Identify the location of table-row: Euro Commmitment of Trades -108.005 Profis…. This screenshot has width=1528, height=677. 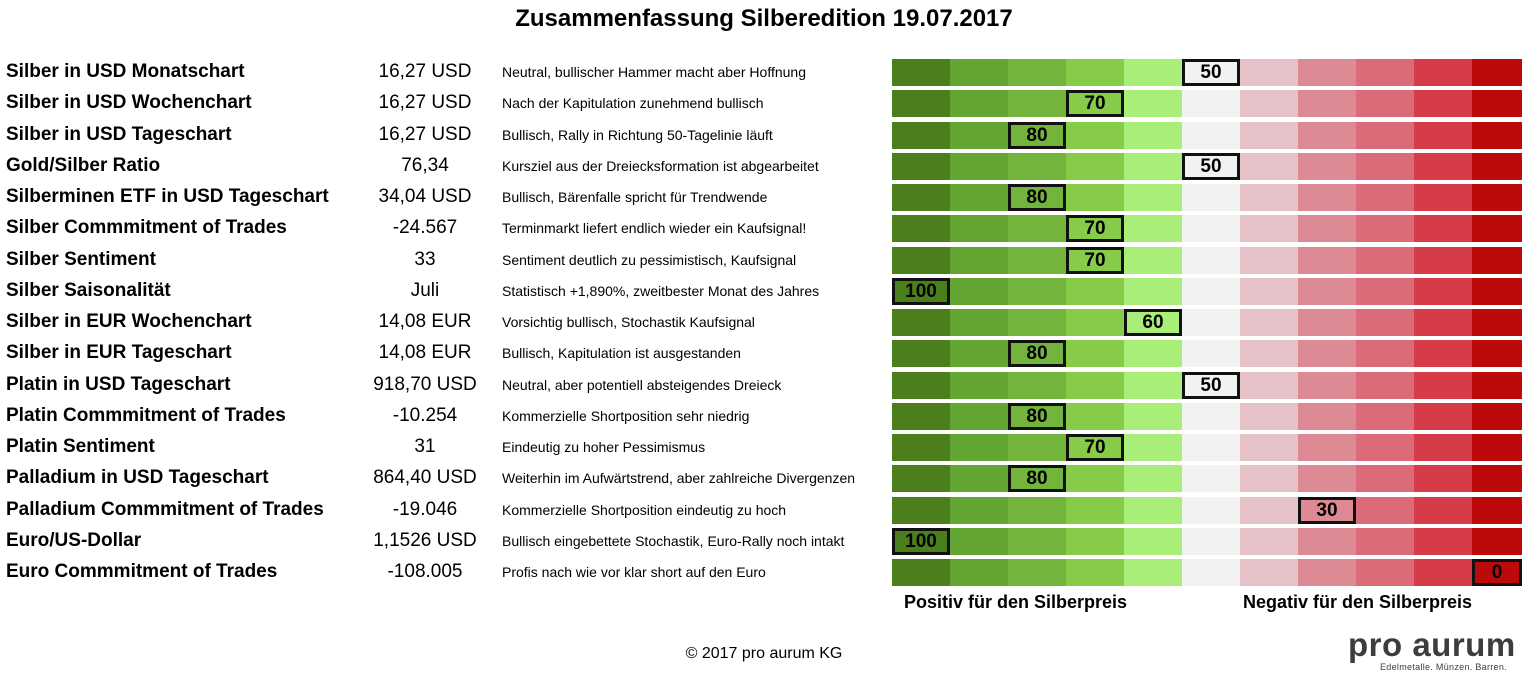
(764, 571).